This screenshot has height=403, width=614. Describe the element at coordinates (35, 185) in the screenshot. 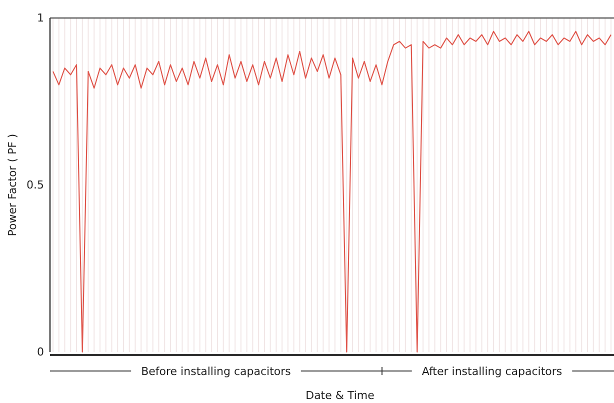

I see `y-tick-label: 0.5` at that location.